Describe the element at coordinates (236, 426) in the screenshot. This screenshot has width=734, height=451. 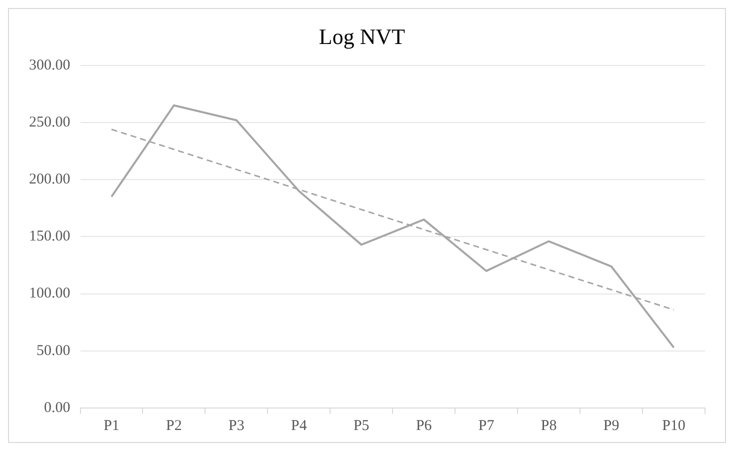
I see `x-tick-label: P3` at that location.